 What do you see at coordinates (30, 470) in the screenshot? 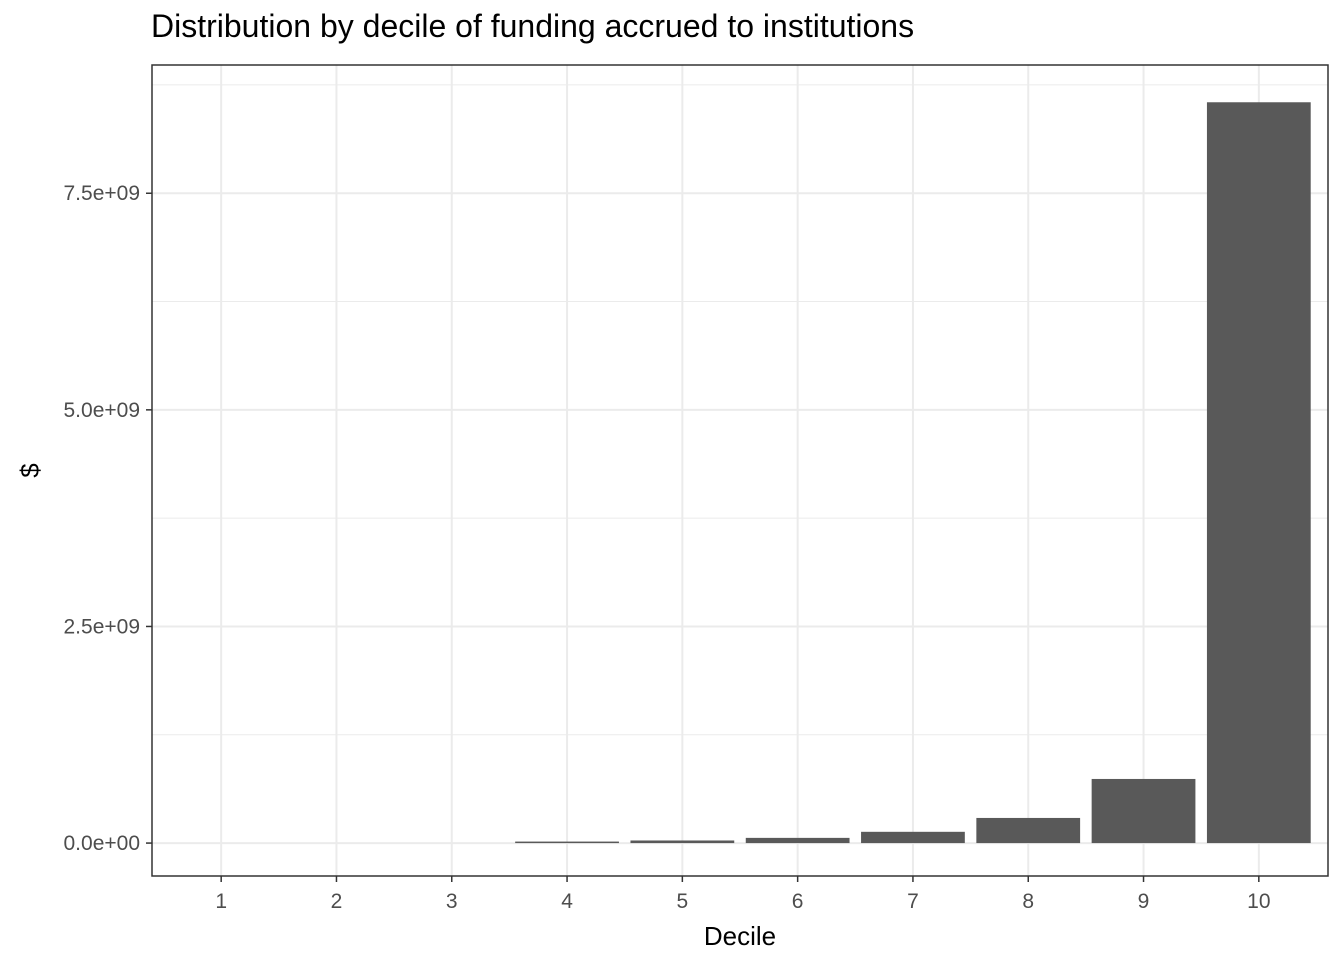
I see `y-axis-title: $` at bounding box center [30, 470].